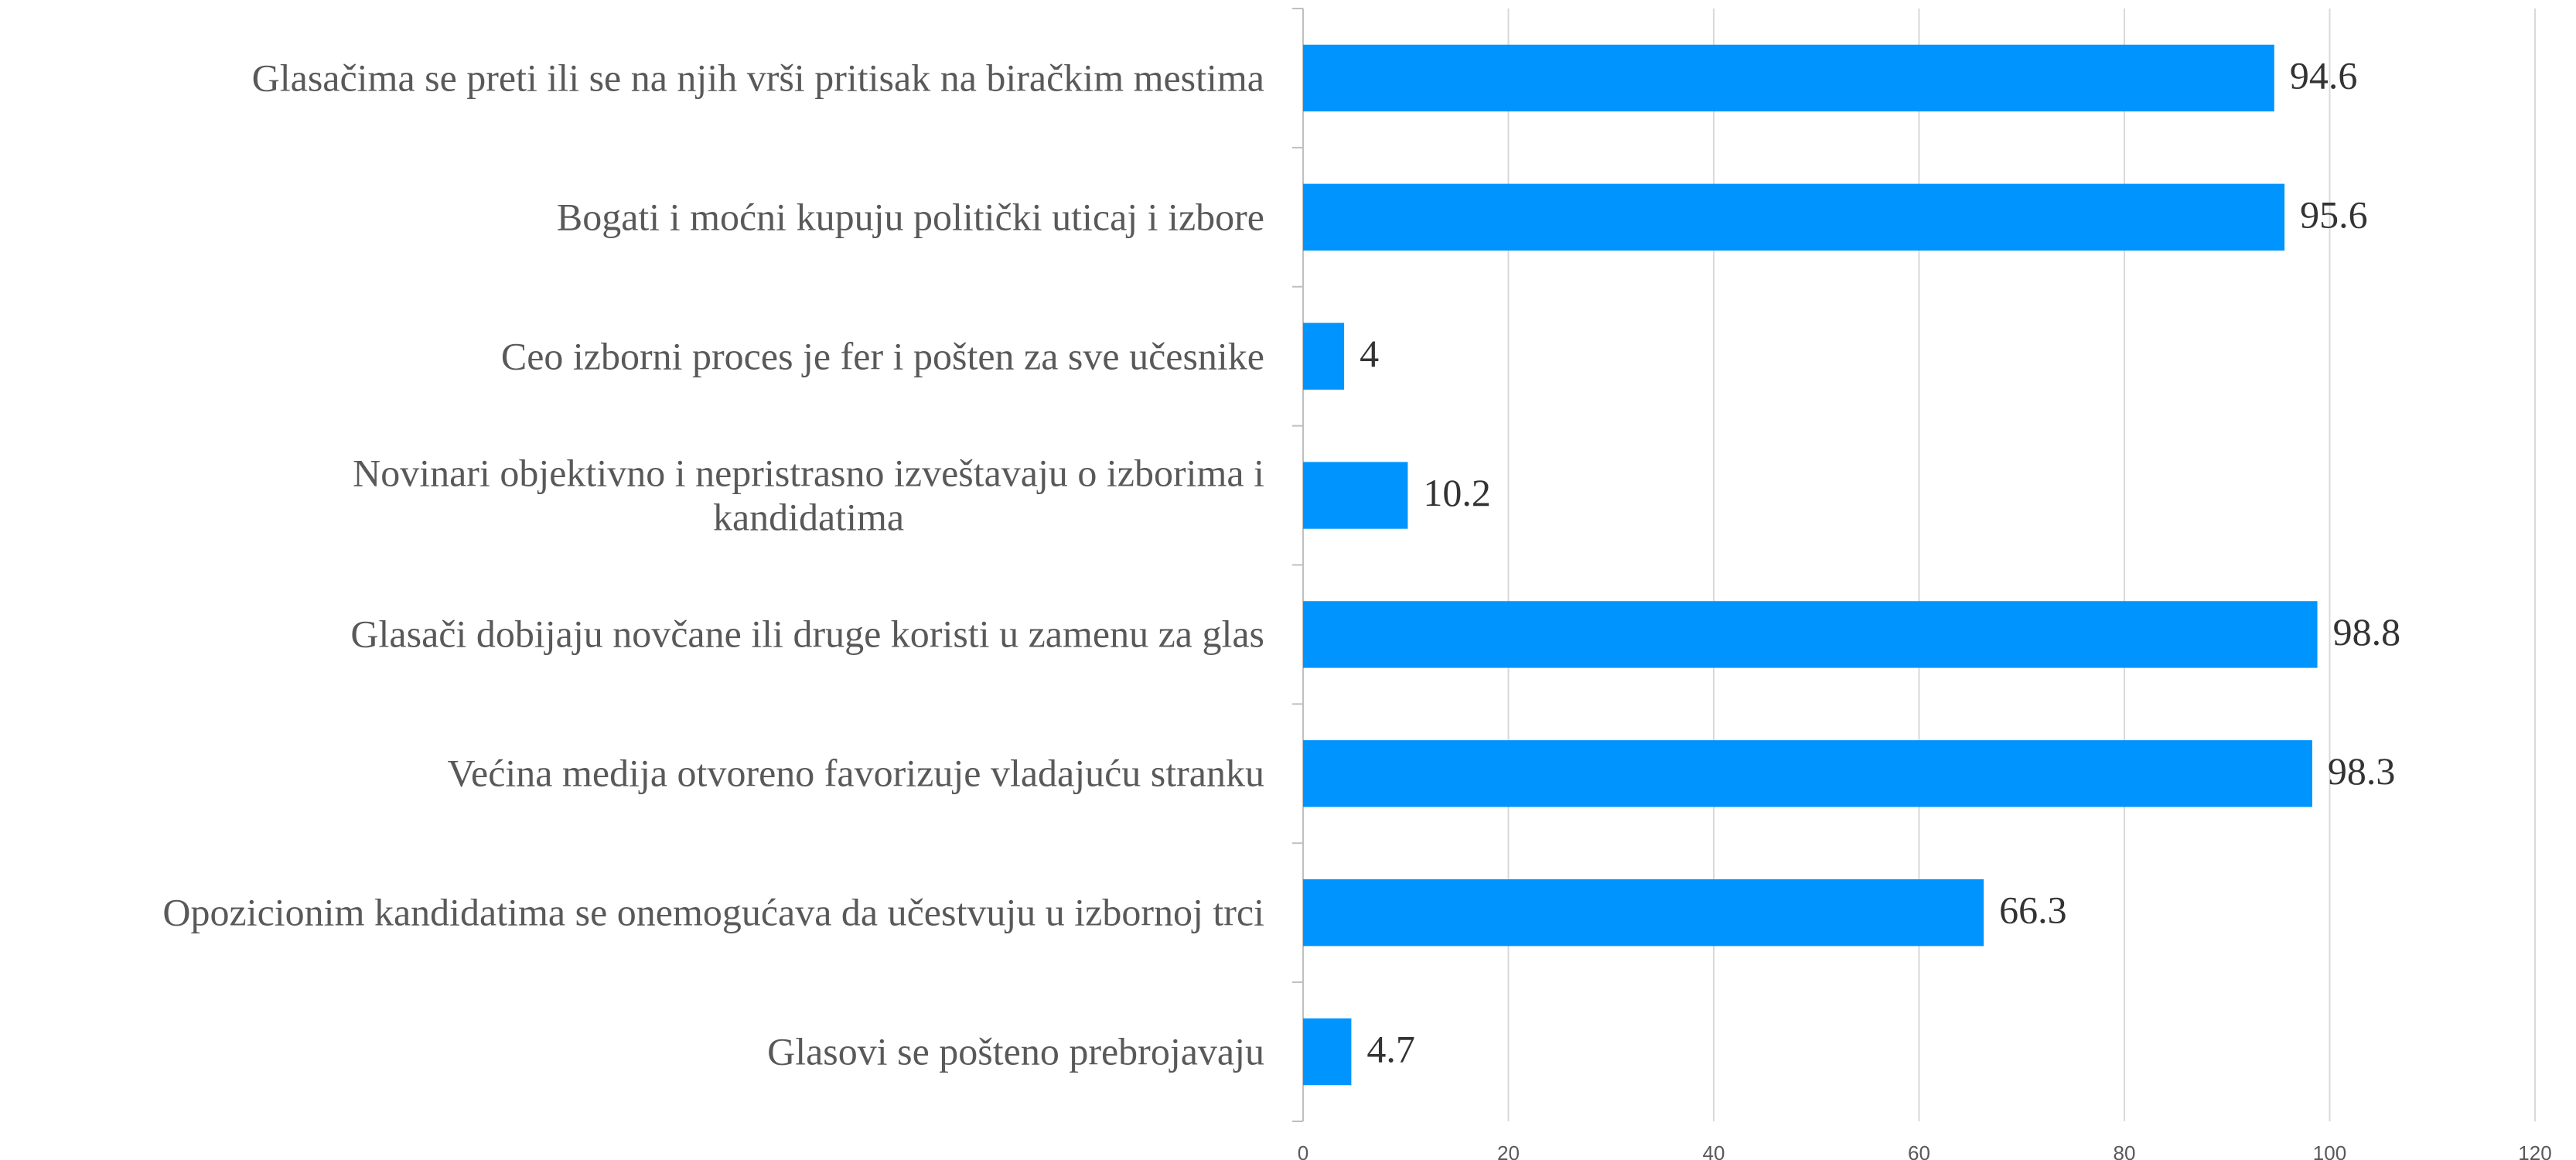 The height and width of the screenshot is (1160, 2576). What do you see at coordinates (2033, 911) in the screenshot?
I see `value-label: 66.3` at bounding box center [2033, 911].